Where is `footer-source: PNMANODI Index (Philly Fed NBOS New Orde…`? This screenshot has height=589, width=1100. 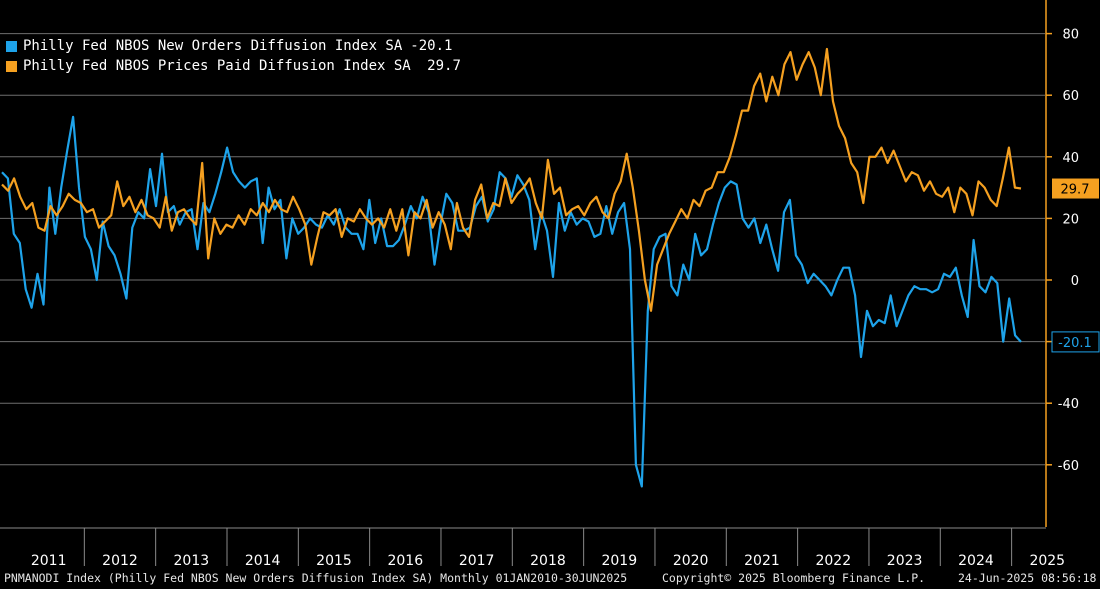 footer-source: PNMANODI Index (Philly Fed NBOS New Orde… is located at coordinates (316, 578).